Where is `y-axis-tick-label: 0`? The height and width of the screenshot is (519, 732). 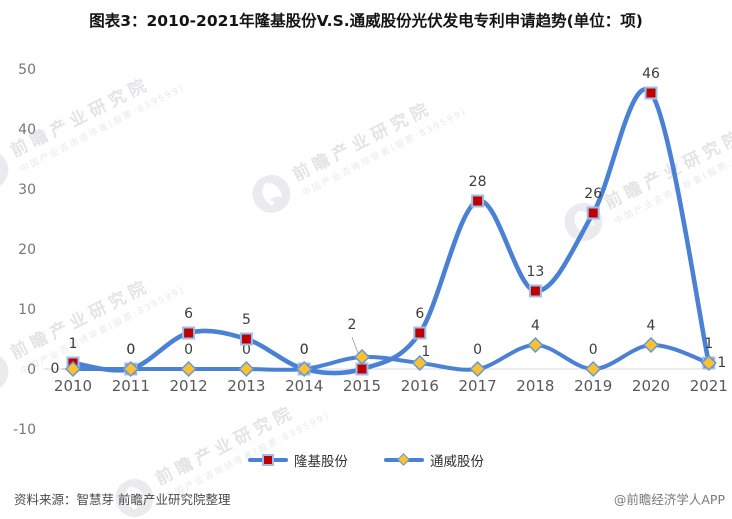 y-axis-tick-label: 0 is located at coordinates (31, 370).